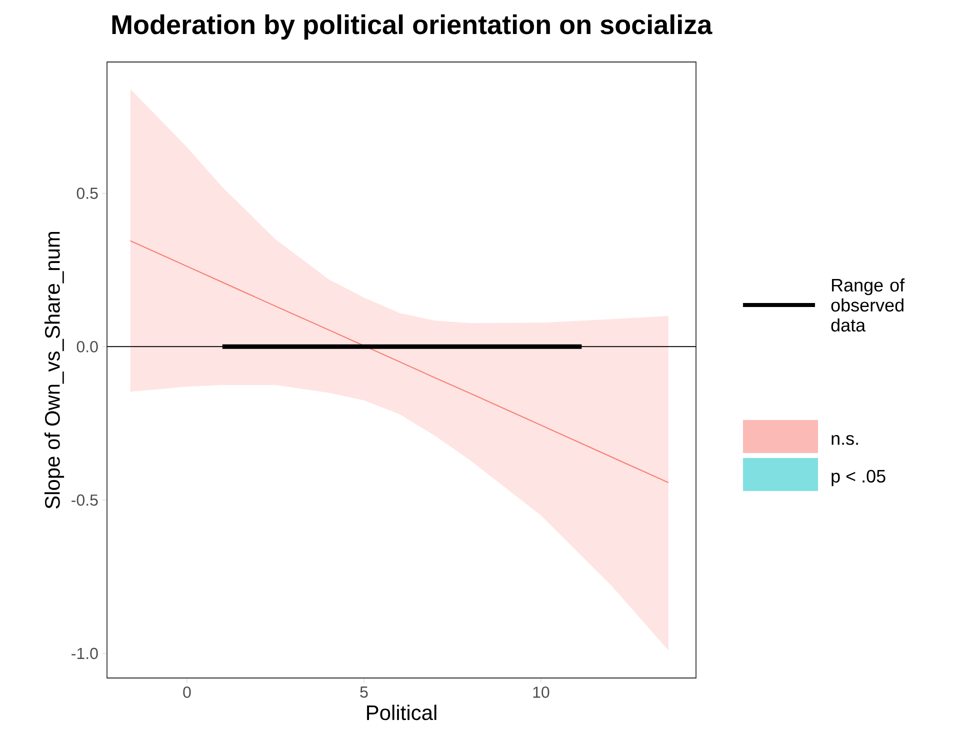 The height and width of the screenshot is (756, 976). I want to click on chart-title: Moderation by political orientation on socializa, so click(412, 27).